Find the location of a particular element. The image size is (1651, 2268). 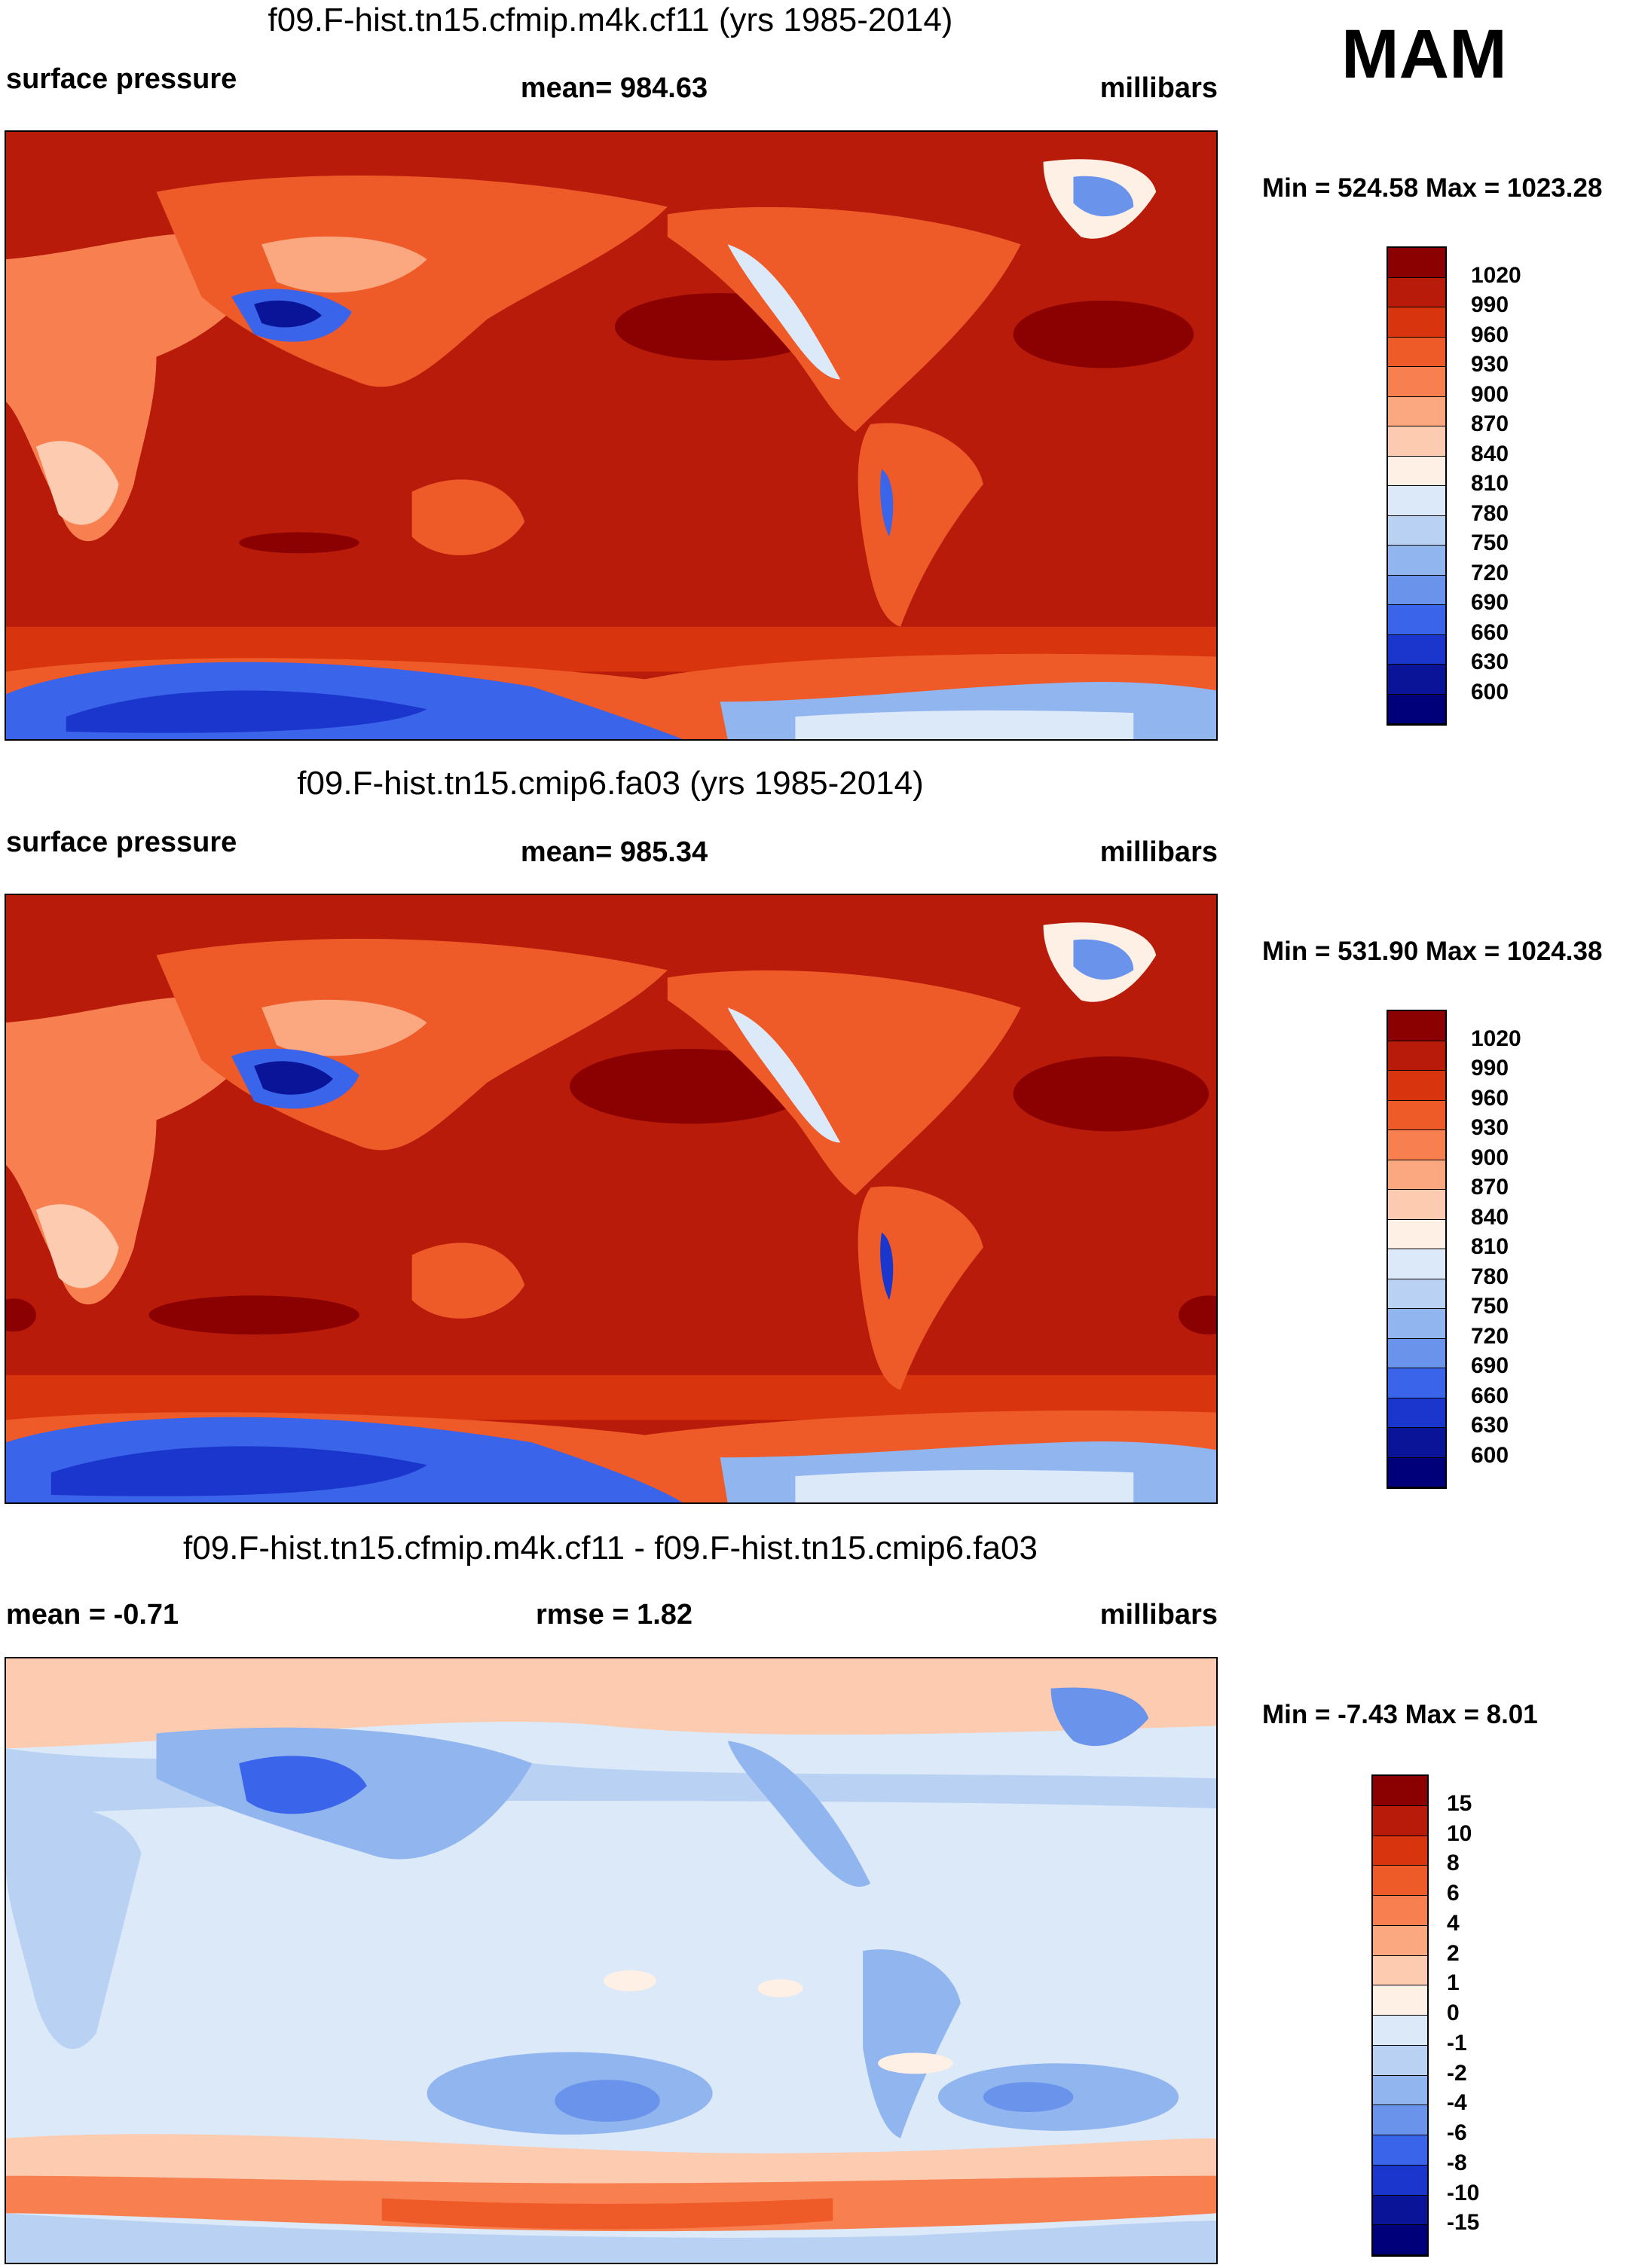

colorbar-tick-label: -15 is located at coordinates (1463, 2223).